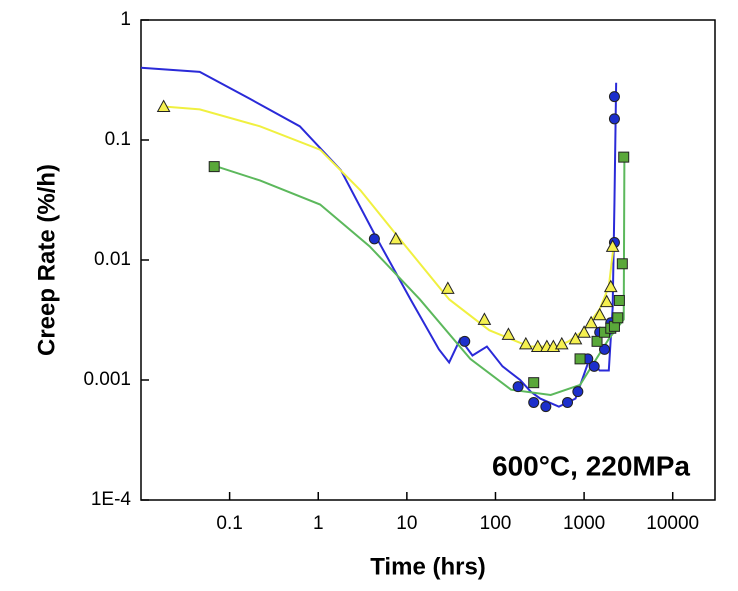 This screenshot has height=591, width=738. What do you see at coordinates (107, 379) in the screenshot?
I see `y-tick-label: 0.001` at bounding box center [107, 379].